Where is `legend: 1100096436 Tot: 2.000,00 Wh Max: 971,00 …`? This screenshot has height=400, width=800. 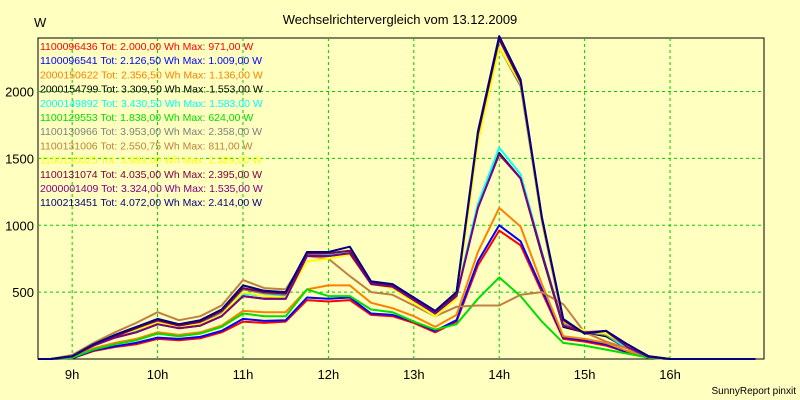 legend: 1100096436 Tot: 2.000,00 Wh Max: 971,00 … is located at coordinates (151, 125).